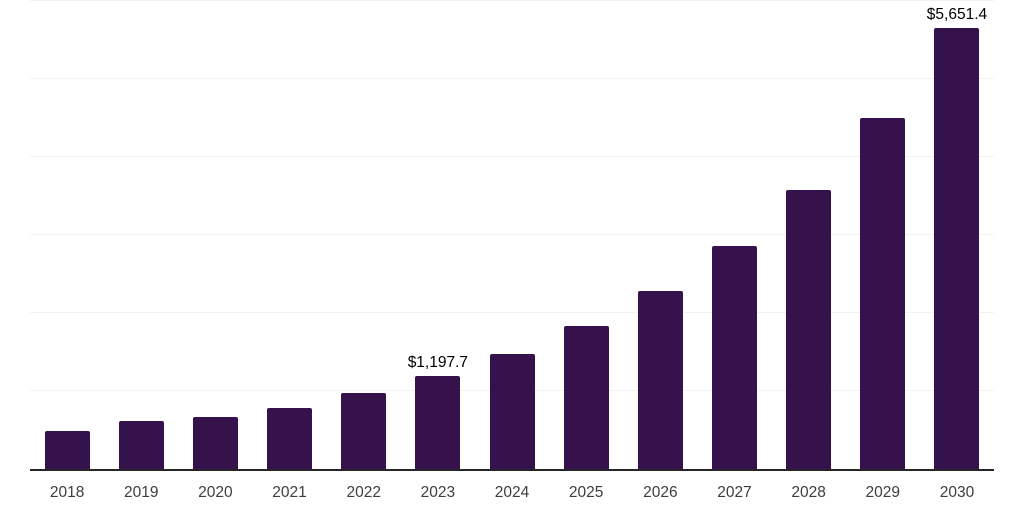 This screenshot has width=1024, height=512. I want to click on bar-slot-2030: $5,651.4, so click(957, 235).